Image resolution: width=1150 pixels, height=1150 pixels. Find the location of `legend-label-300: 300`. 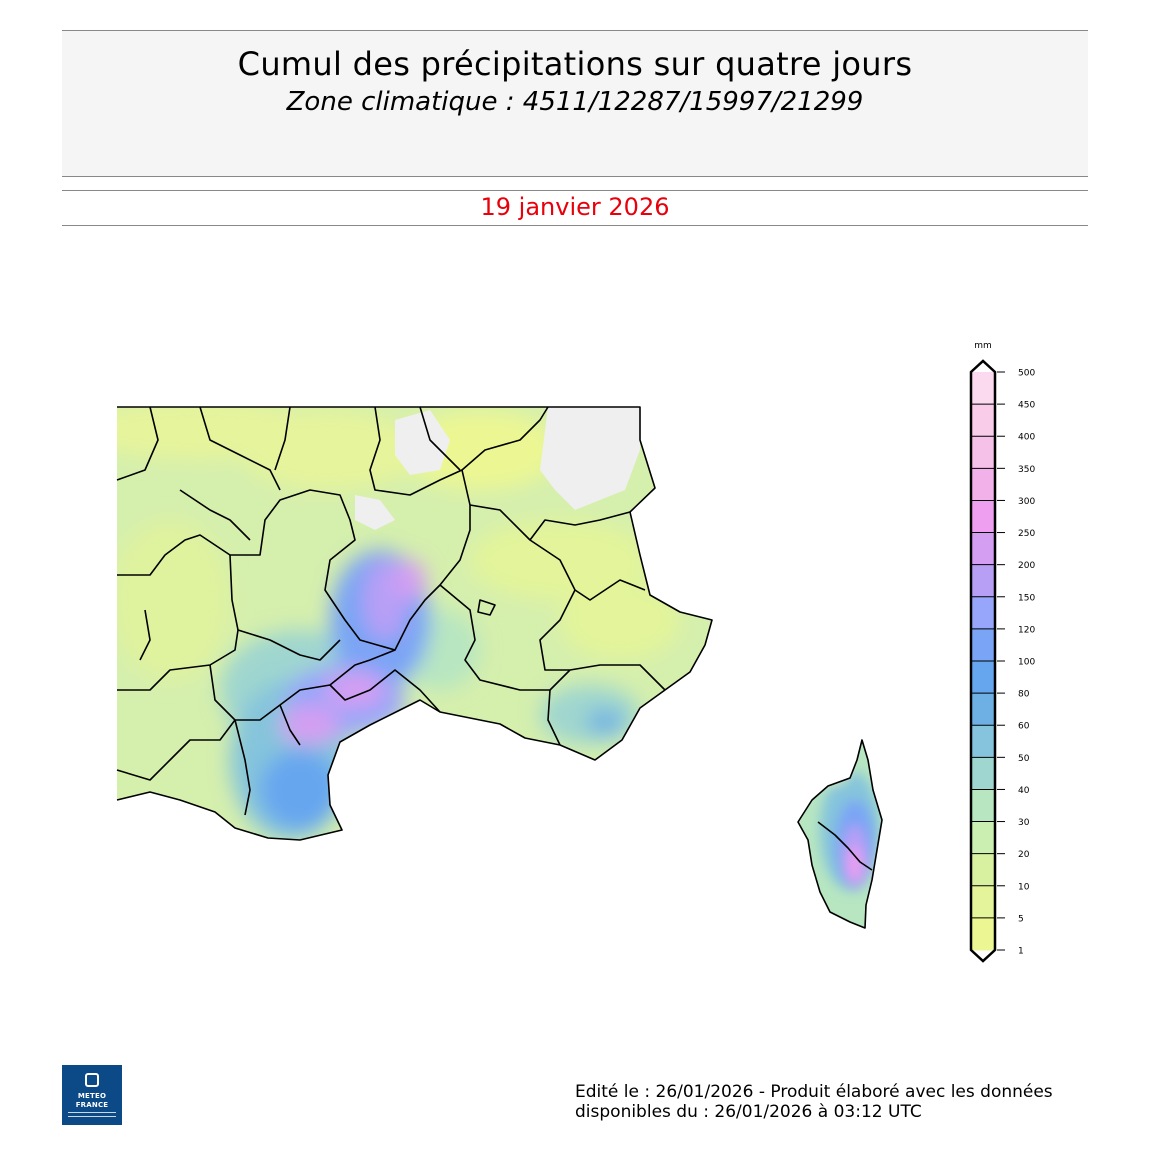

legend-label-300: 300 is located at coordinates (1026, 502).